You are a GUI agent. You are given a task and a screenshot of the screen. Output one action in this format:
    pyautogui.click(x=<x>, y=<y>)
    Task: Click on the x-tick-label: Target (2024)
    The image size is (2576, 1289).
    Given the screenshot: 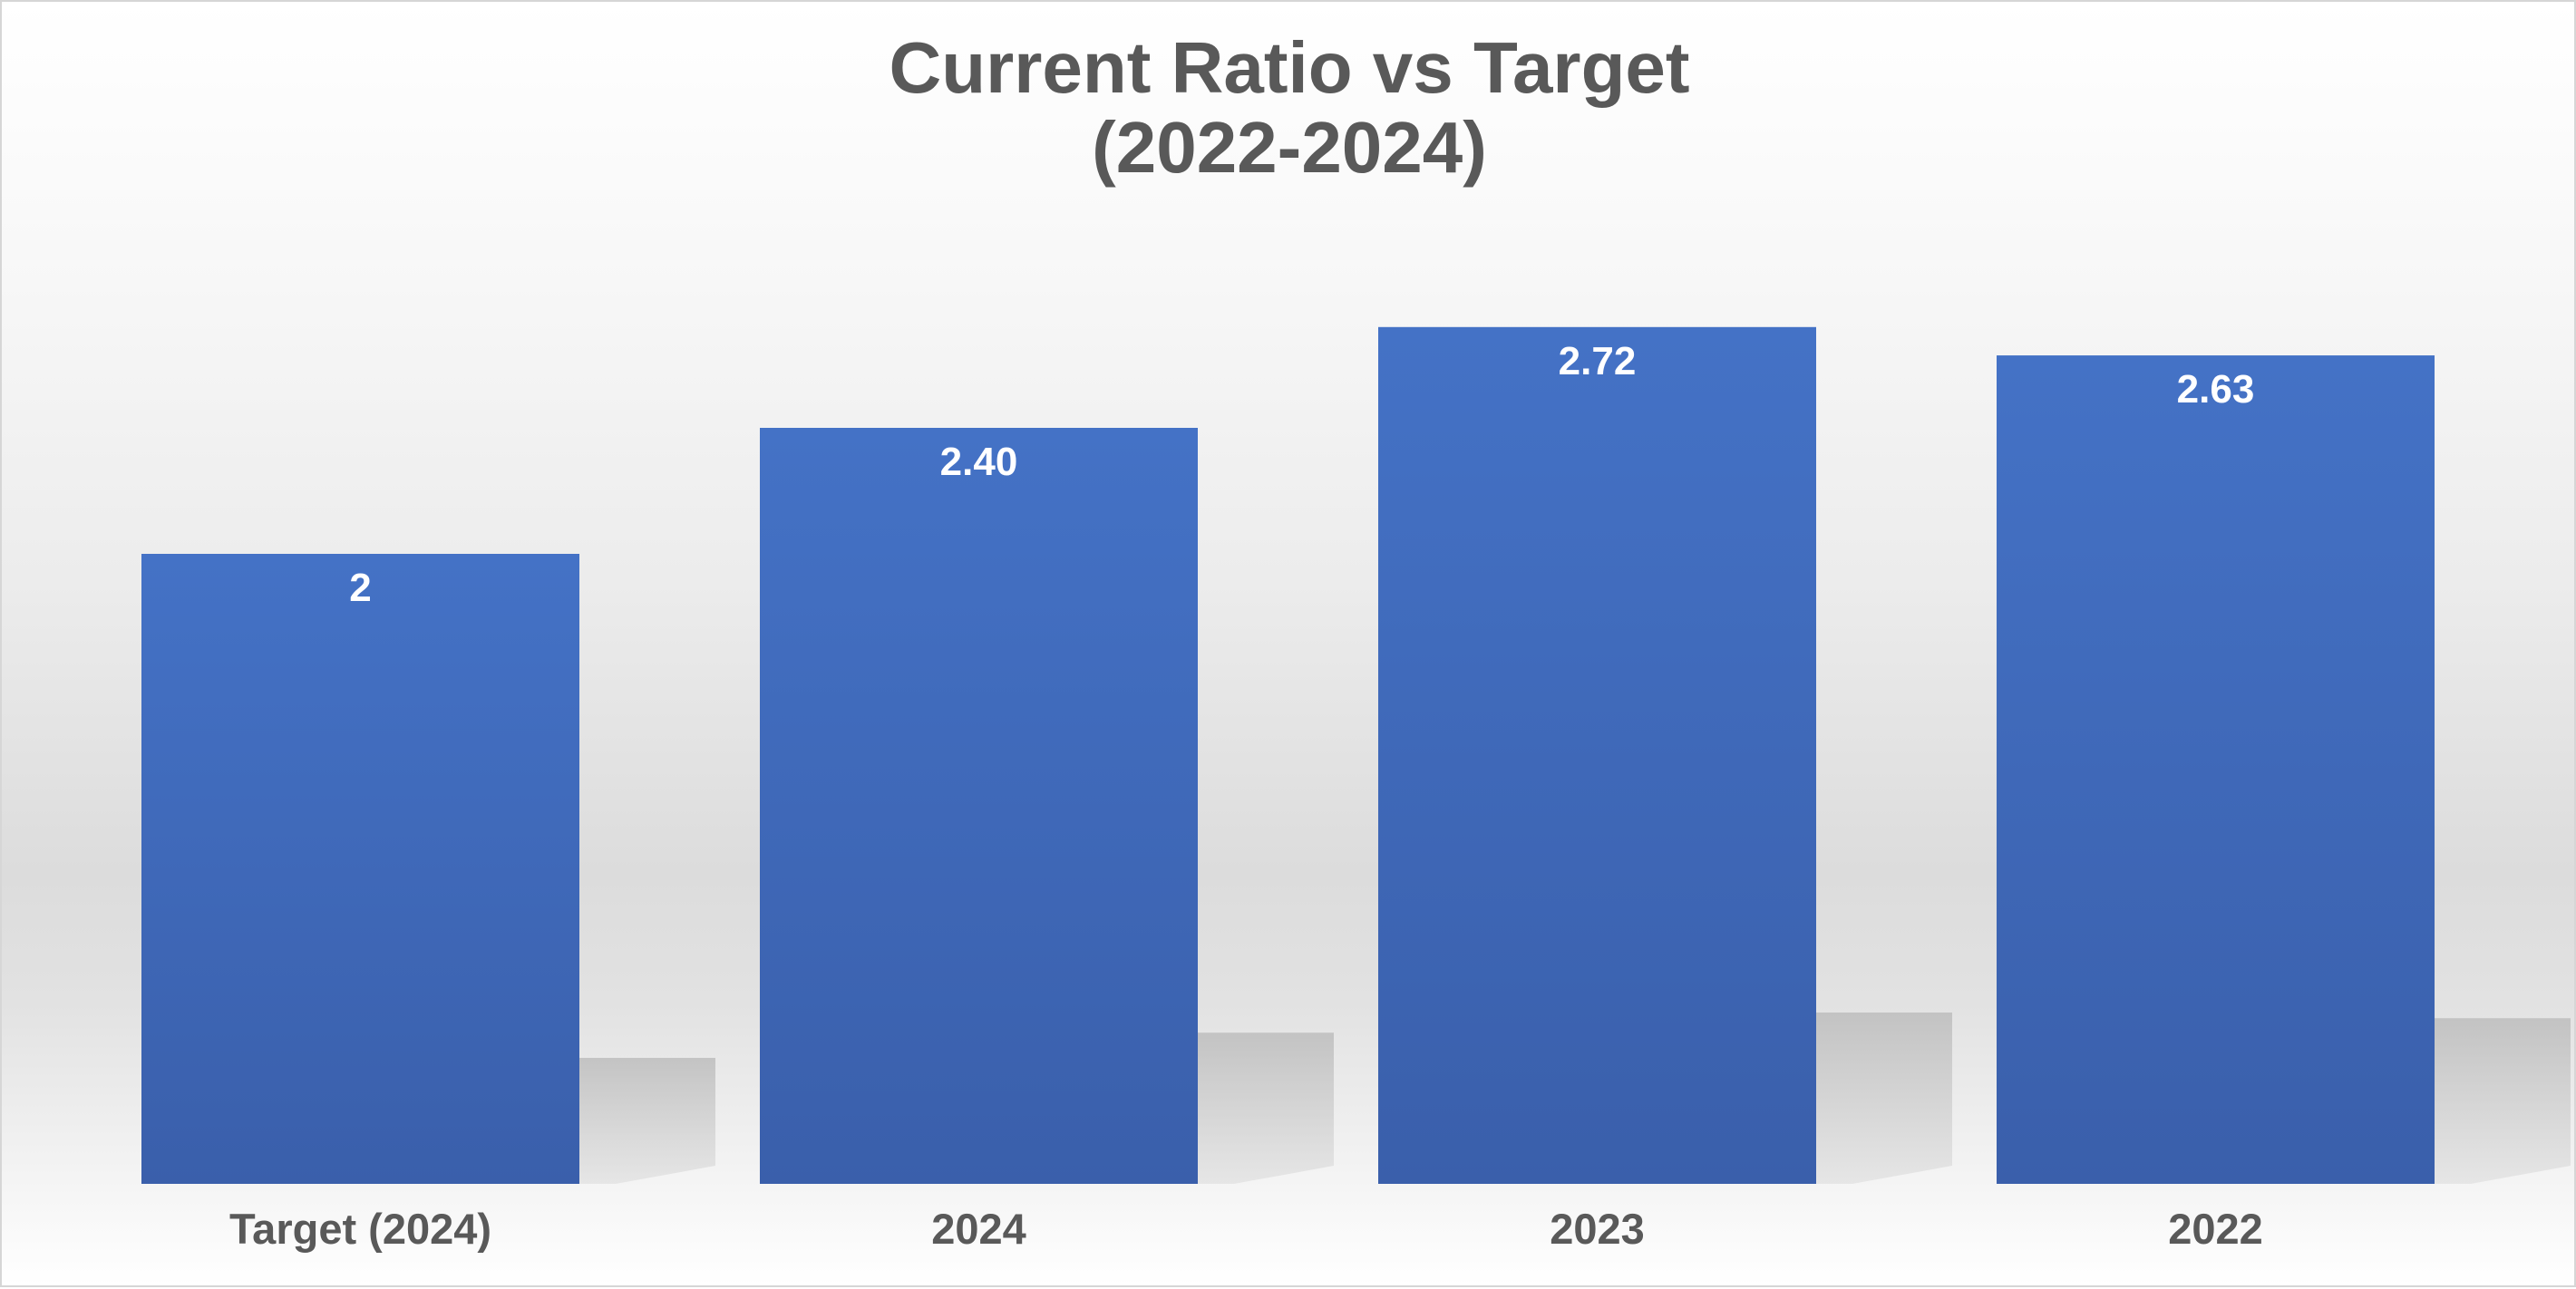 What is the action you would take?
    pyautogui.click(x=360, y=1229)
    